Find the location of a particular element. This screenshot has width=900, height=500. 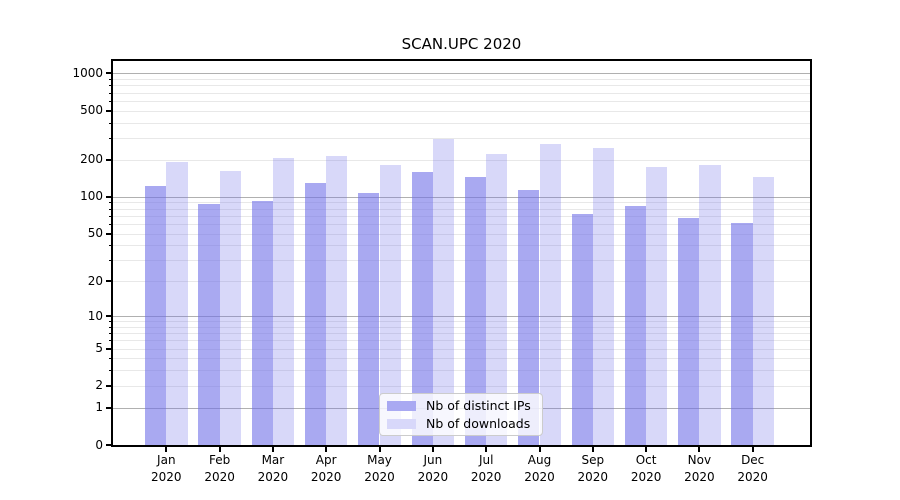

x-tick-label: Feb 2020 is located at coordinates (219, 468).